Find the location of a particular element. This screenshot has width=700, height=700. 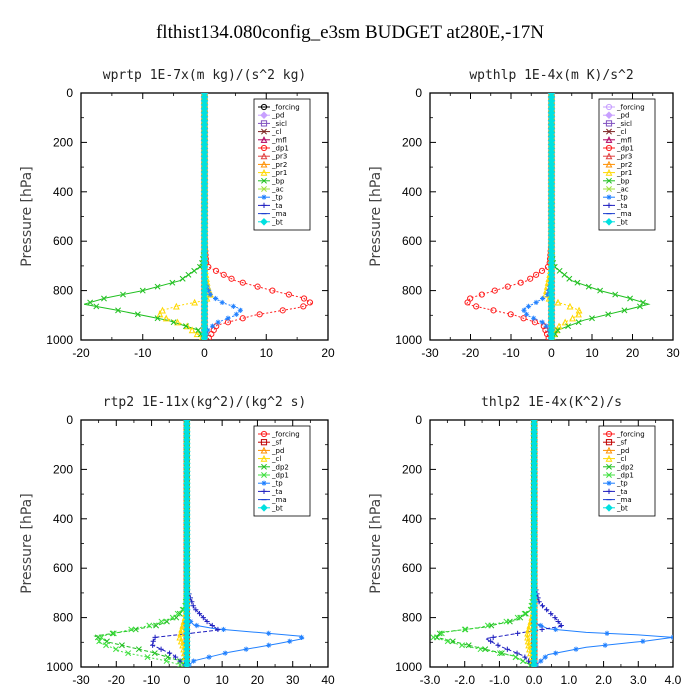

x-tick-label: 0 is located at coordinates (204, 353).